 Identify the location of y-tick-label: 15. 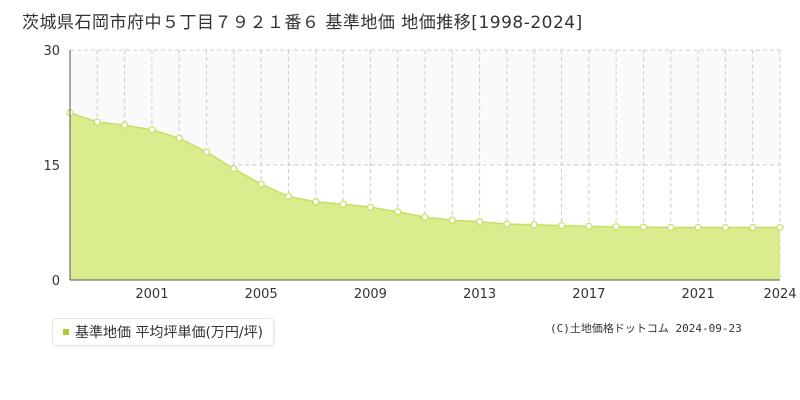
(51, 166).